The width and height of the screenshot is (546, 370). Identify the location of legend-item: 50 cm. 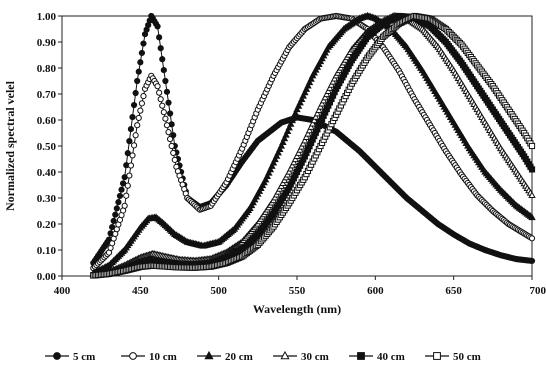
(453, 357).